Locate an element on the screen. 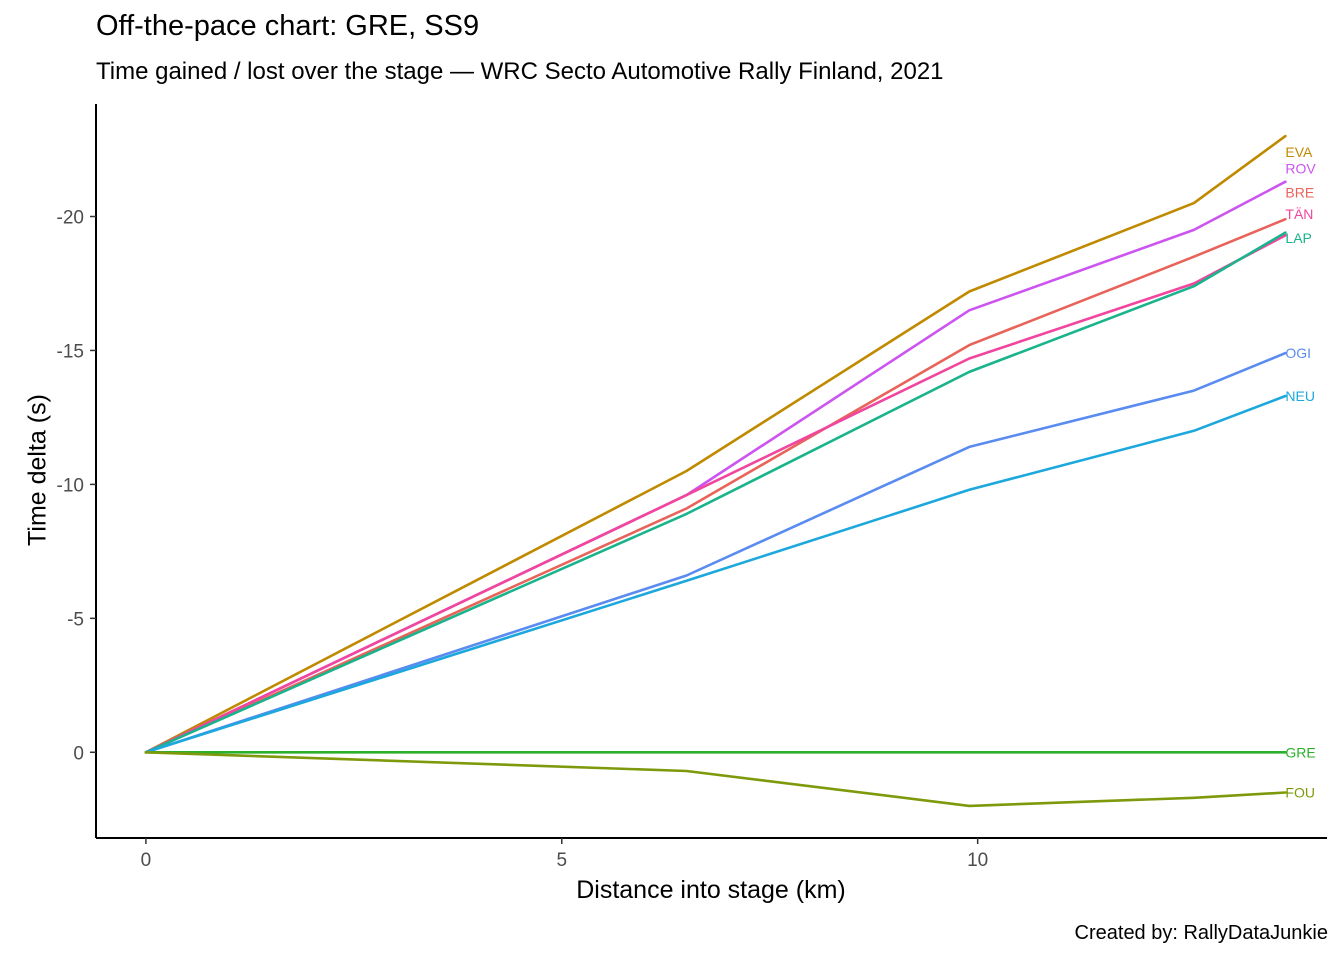 The height and width of the screenshot is (960, 1344). series-end-label: NEU is located at coordinates (1300, 396).